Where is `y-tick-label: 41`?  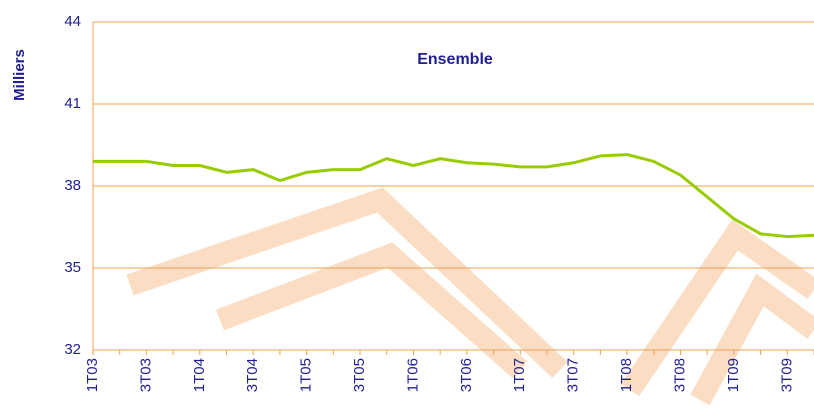 y-tick-label: 41 is located at coordinates (72, 103).